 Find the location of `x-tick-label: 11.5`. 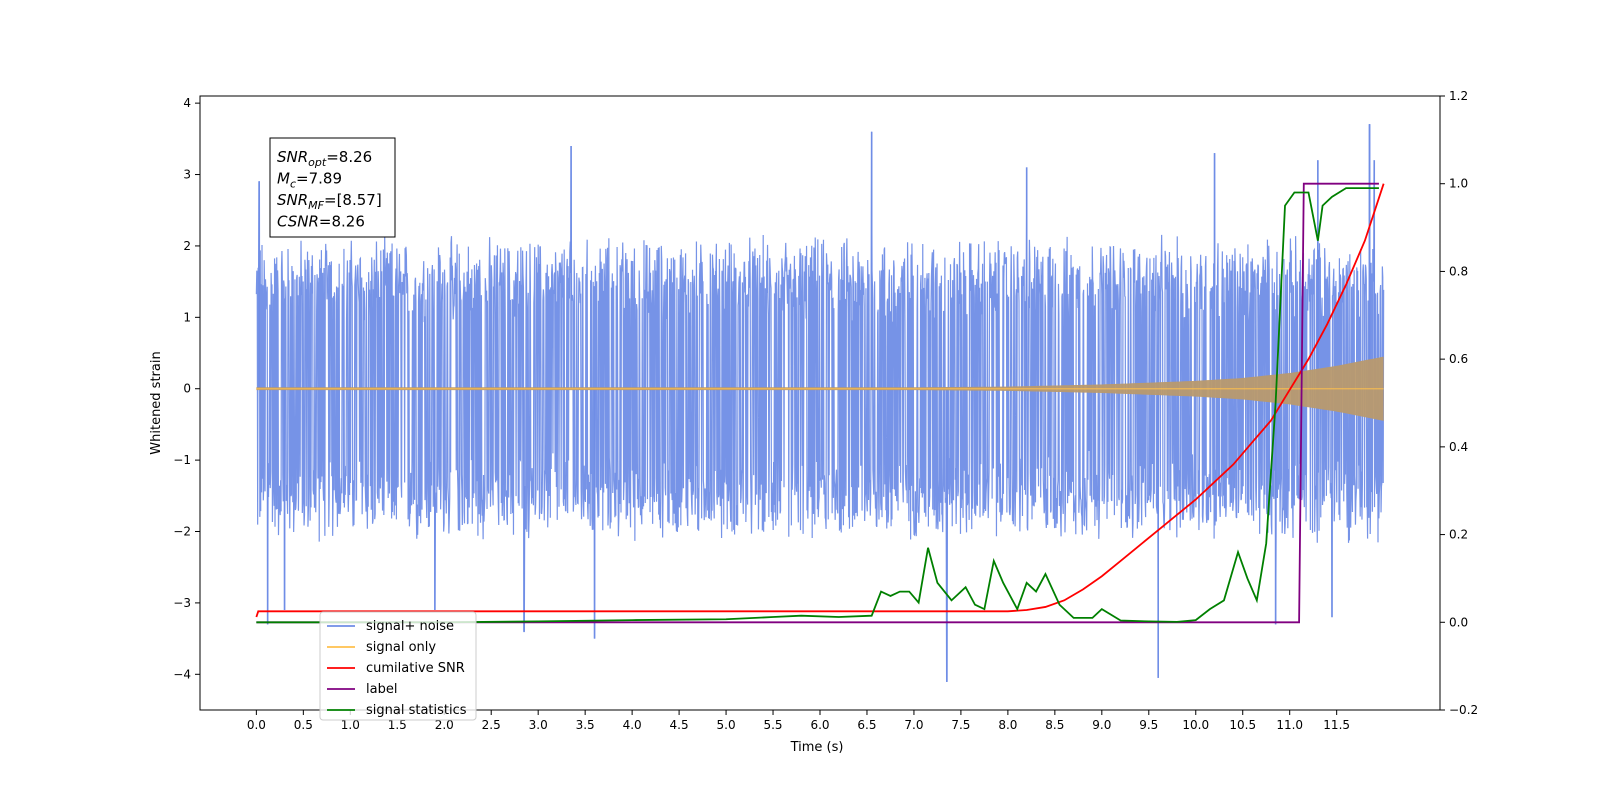

x-tick-label: 11.5 is located at coordinates (1336, 725).